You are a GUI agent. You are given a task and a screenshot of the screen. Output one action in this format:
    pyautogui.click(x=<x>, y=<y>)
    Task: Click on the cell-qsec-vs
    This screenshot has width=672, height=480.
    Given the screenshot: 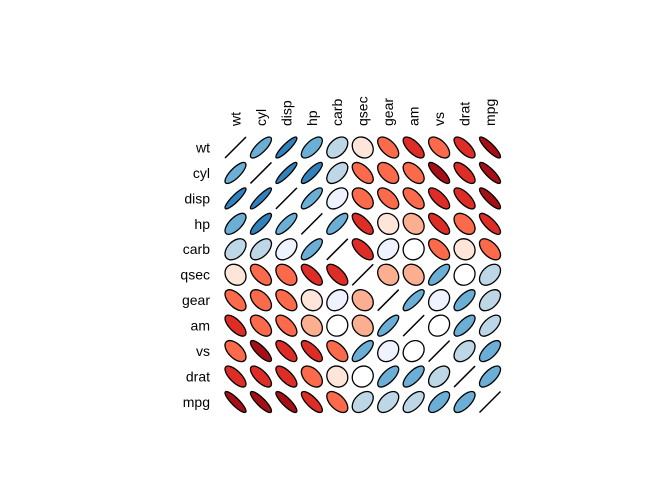 What is the action you would take?
    pyautogui.click(x=439, y=274)
    